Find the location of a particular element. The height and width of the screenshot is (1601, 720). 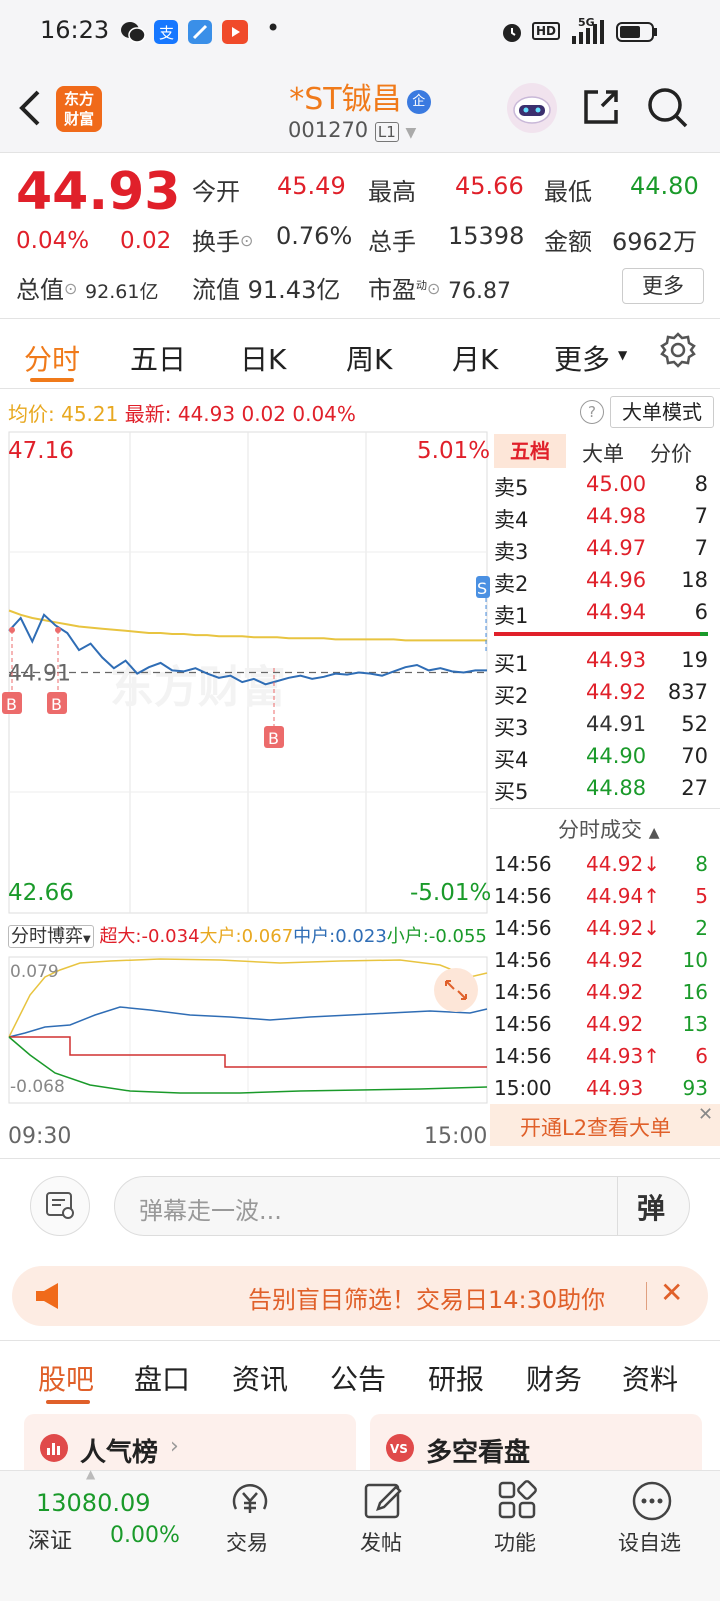

ask-price: 44.96 is located at coordinates (616, 580).